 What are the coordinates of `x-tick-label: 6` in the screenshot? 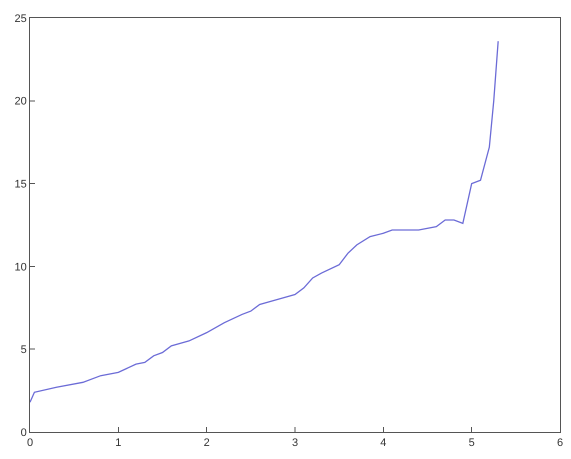 It's located at (560, 443).